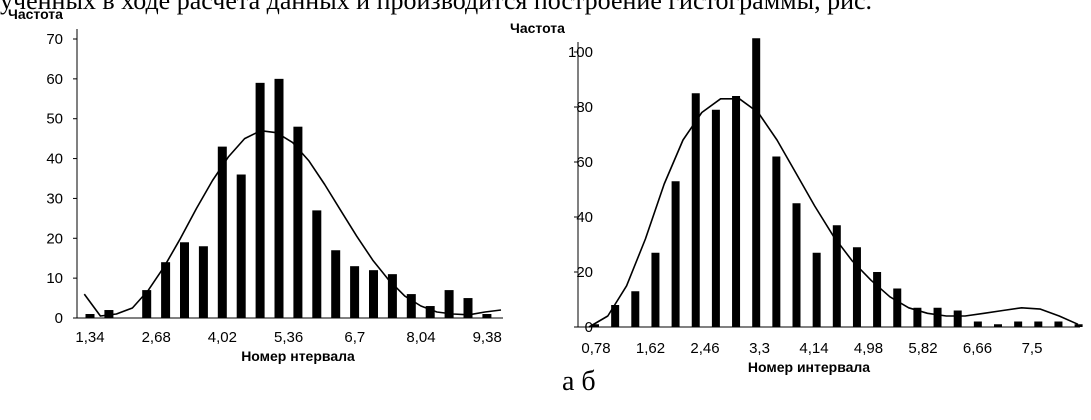  I want to click on x-tick-label: 2,46, so click(704, 348).